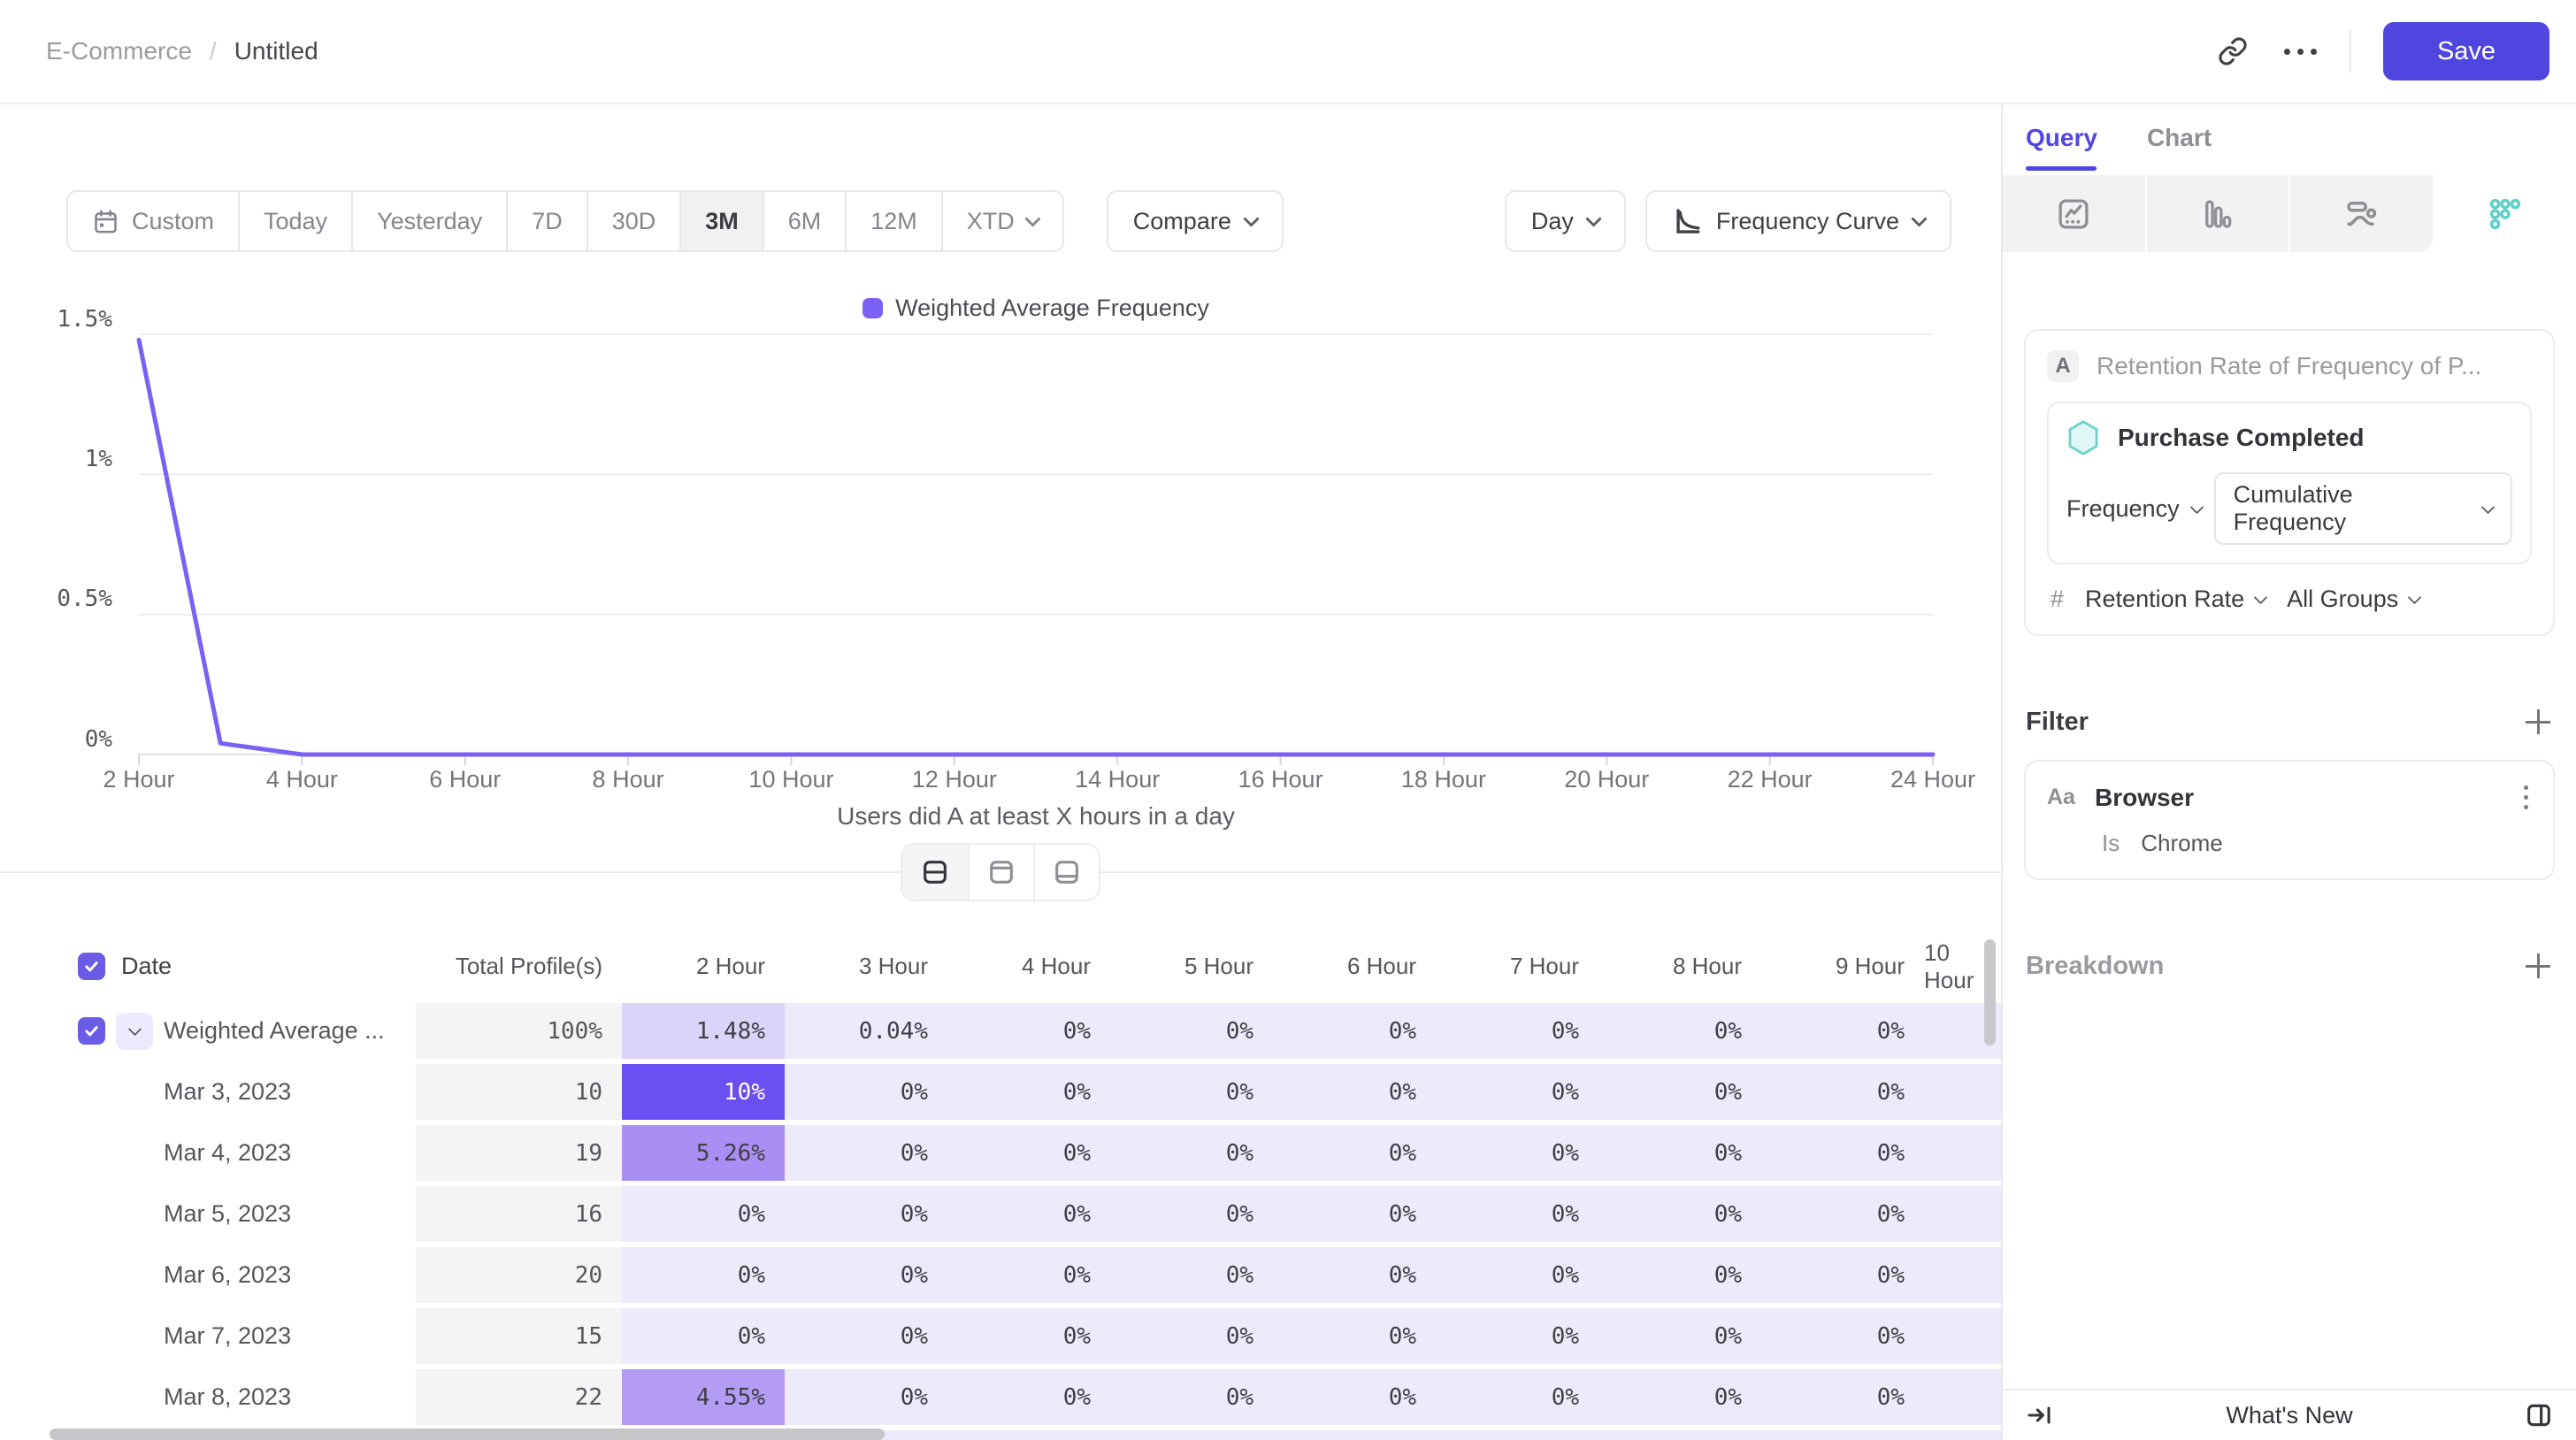 This screenshot has height=1440, width=2576. What do you see at coordinates (91, 1031) in the screenshot?
I see `row-checkbox` at bounding box center [91, 1031].